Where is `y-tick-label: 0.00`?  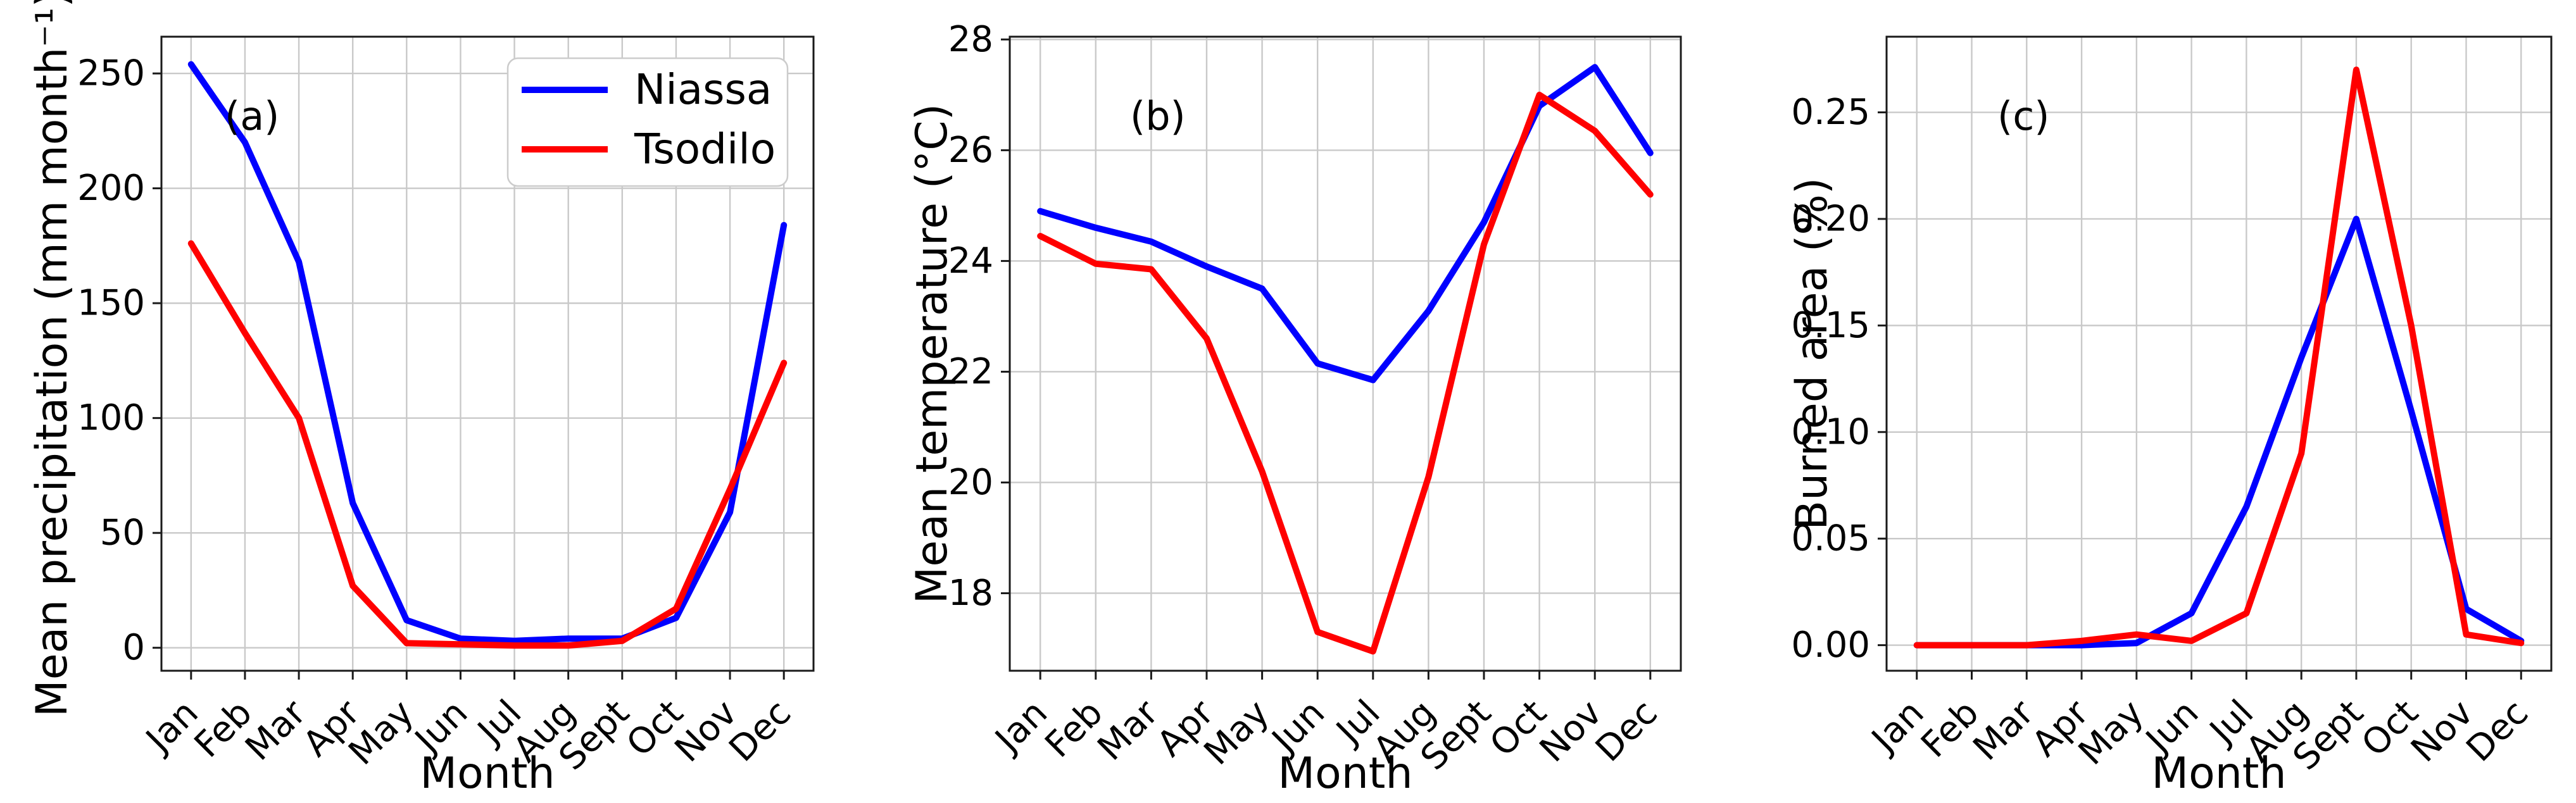
y-tick-label: 0.00 is located at coordinates (1830, 646).